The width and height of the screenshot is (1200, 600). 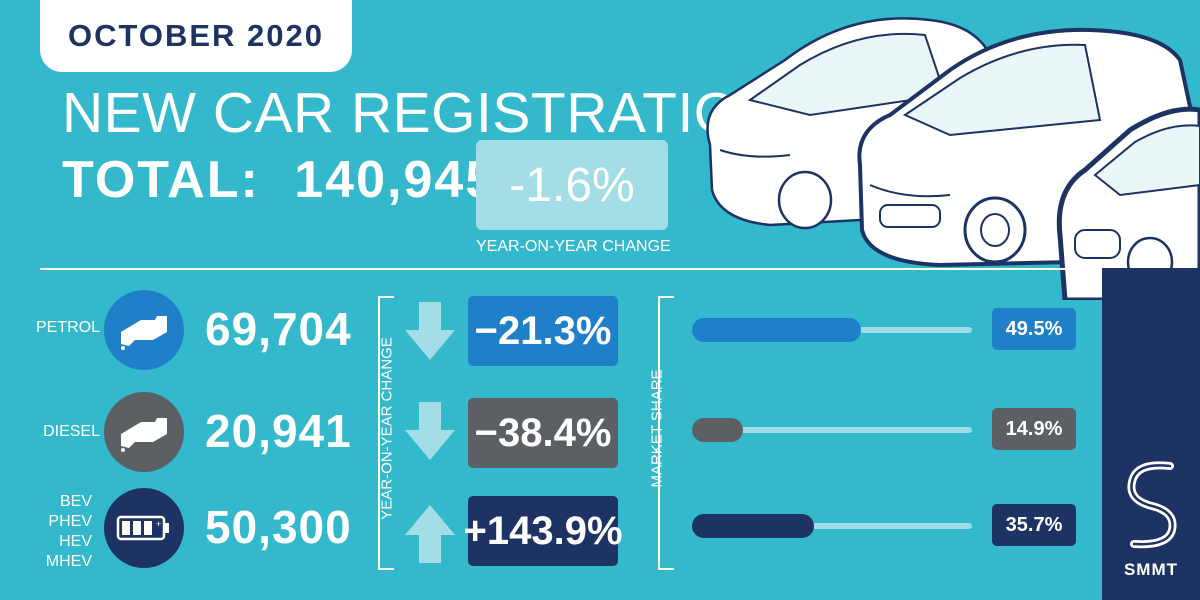 What do you see at coordinates (543, 531) in the screenshot?
I see `electrified-change: +143.9%` at bounding box center [543, 531].